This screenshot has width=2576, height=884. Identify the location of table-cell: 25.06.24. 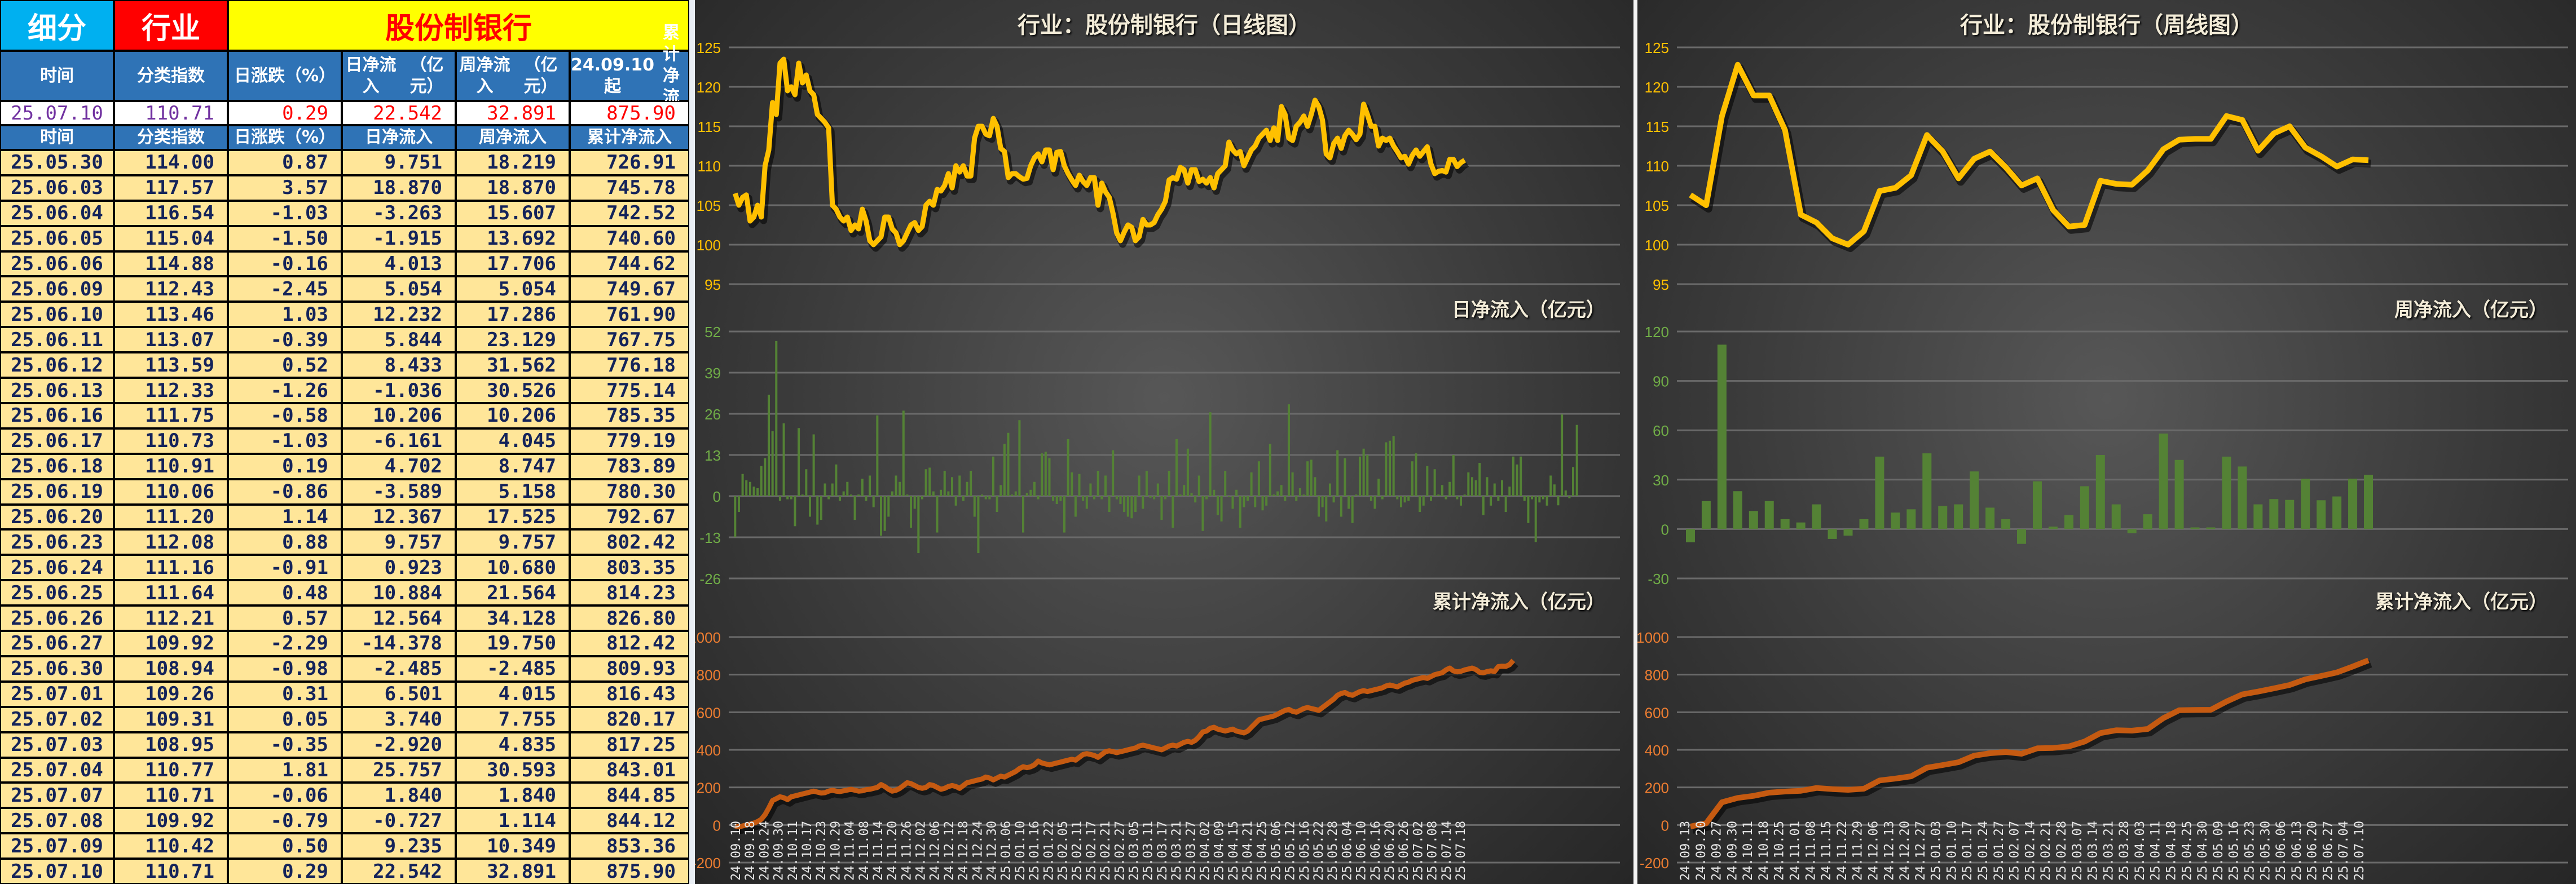
(57, 568).